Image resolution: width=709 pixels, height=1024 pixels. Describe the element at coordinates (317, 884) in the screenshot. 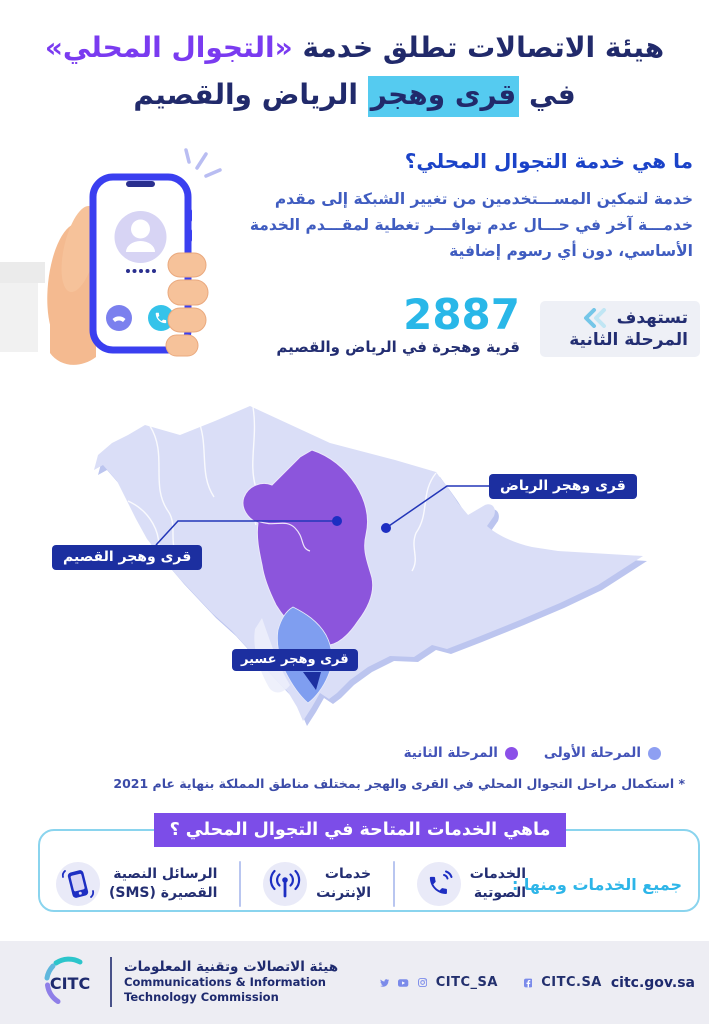

I see `service-item-internet: خدمات الإنترنت` at that location.